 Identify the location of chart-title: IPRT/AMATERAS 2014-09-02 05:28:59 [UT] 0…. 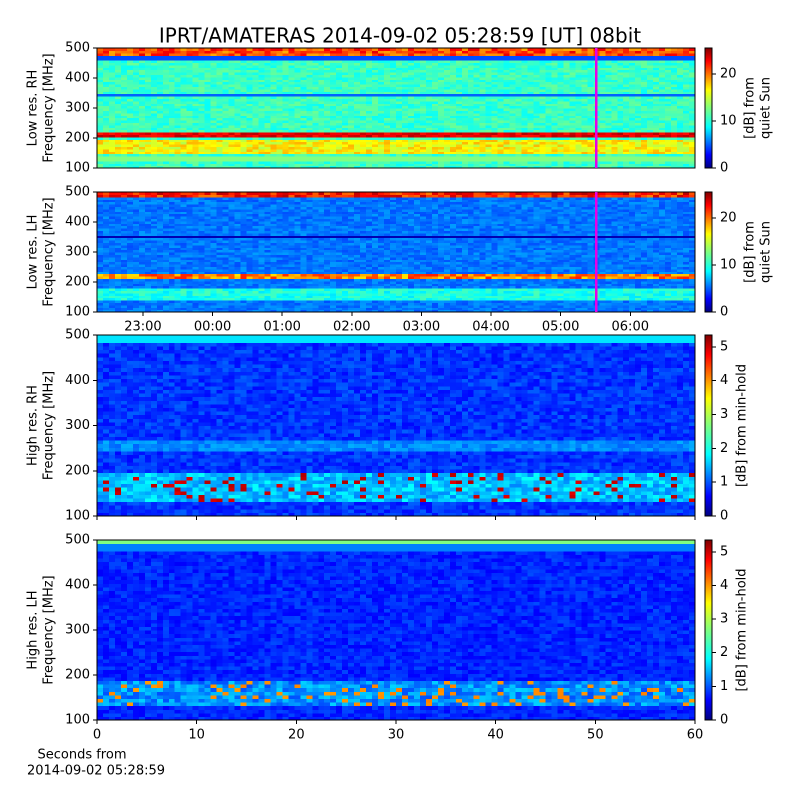
(400, 36).